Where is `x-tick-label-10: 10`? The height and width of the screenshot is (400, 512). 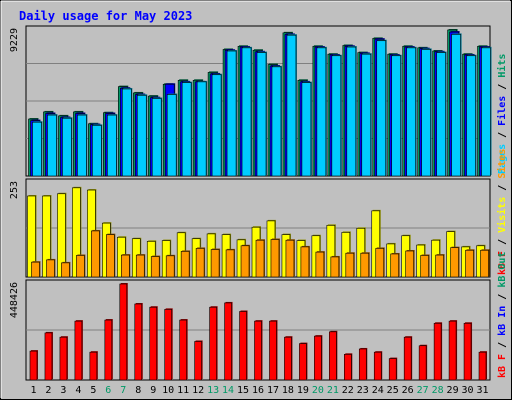 x-tick-label-10: 10 is located at coordinates (168, 390).